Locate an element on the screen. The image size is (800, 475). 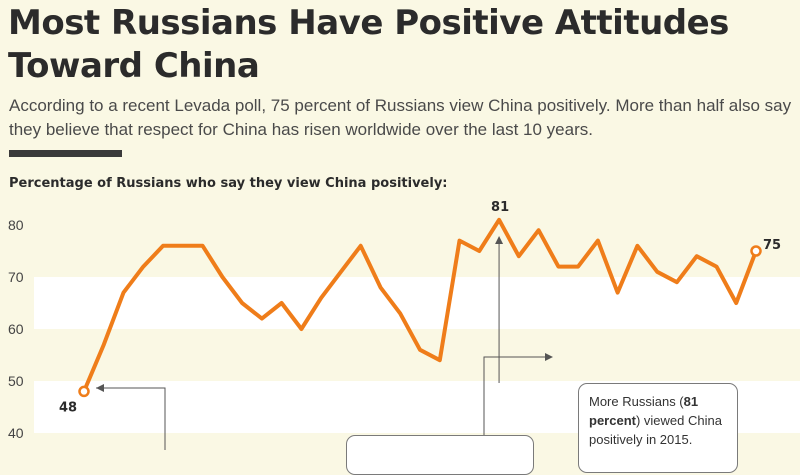
data-label: 75 is located at coordinates (772, 245).